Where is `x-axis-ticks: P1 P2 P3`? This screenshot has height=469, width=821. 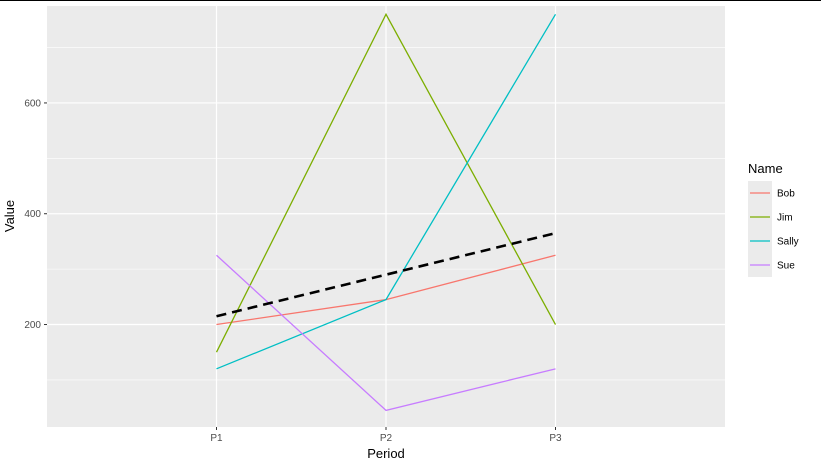
x-axis-ticks: P1 P2 P3 is located at coordinates (386, 435).